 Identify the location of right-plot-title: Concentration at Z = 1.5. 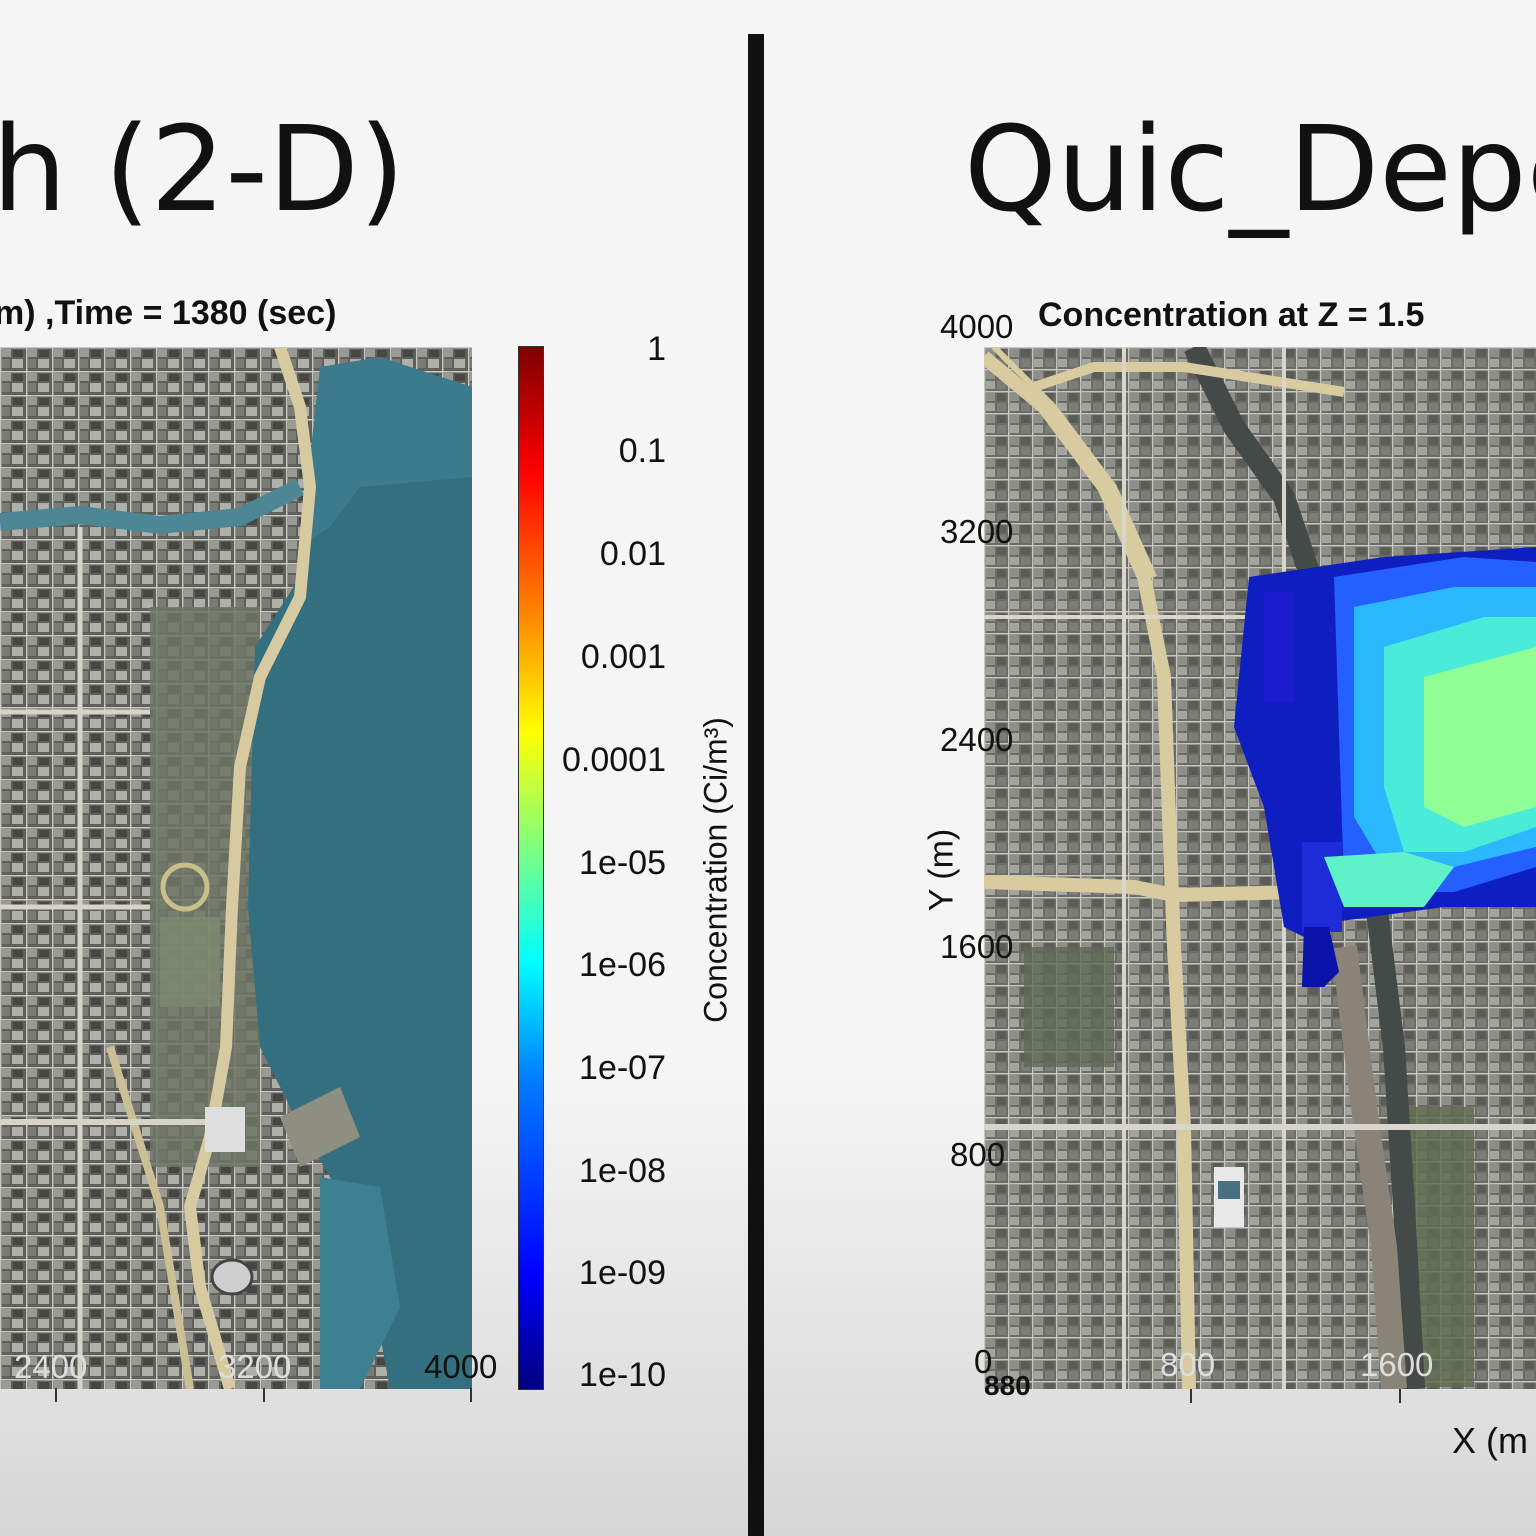
(1231, 315).